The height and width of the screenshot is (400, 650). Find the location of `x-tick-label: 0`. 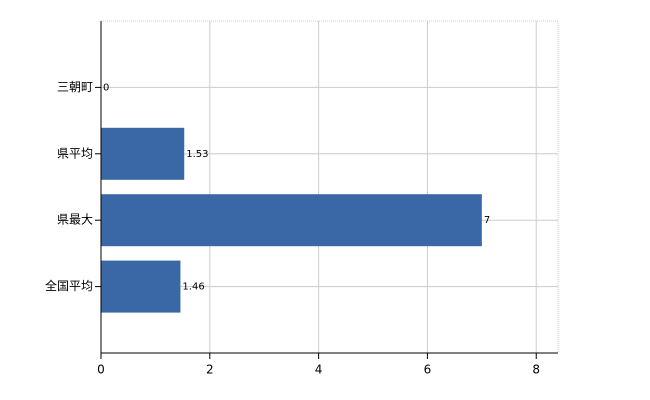

x-tick-label: 0 is located at coordinates (101, 370).